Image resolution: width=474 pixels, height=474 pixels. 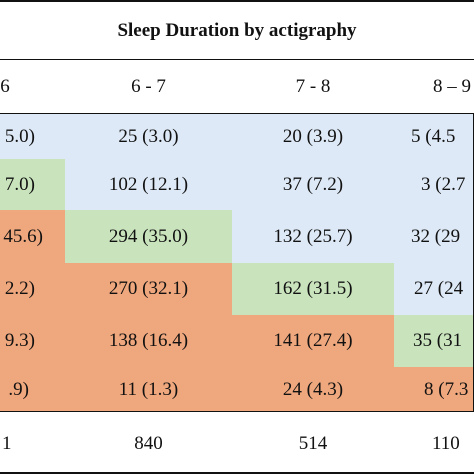 What do you see at coordinates (148, 236) in the screenshot?
I see `table-cell: 294 (35.0)` at bounding box center [148, 236].